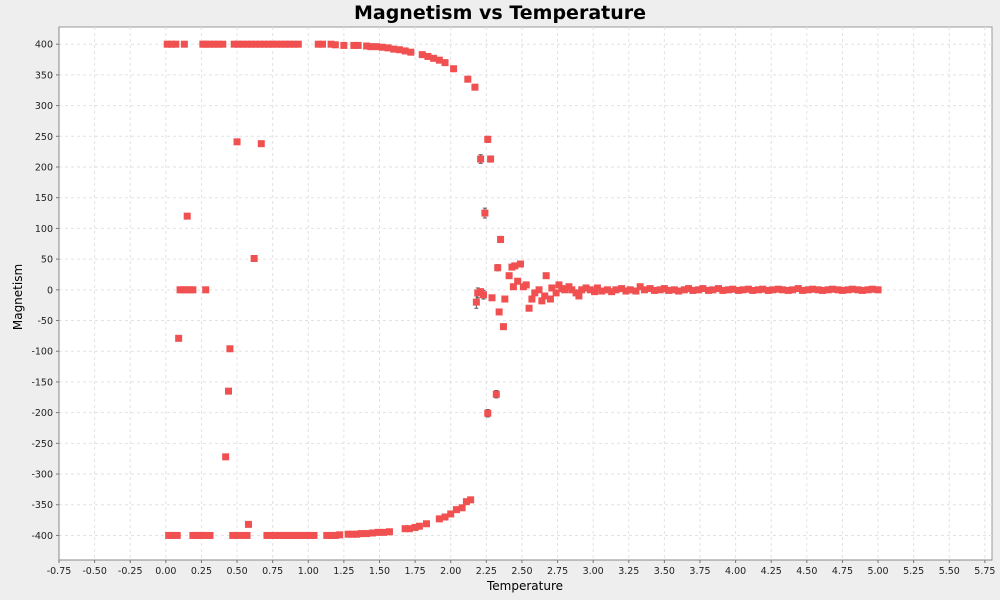 The width and height of the screenshot is (1000, 600). I want to click on x-tick-label: 3.00, so click(593, 571).